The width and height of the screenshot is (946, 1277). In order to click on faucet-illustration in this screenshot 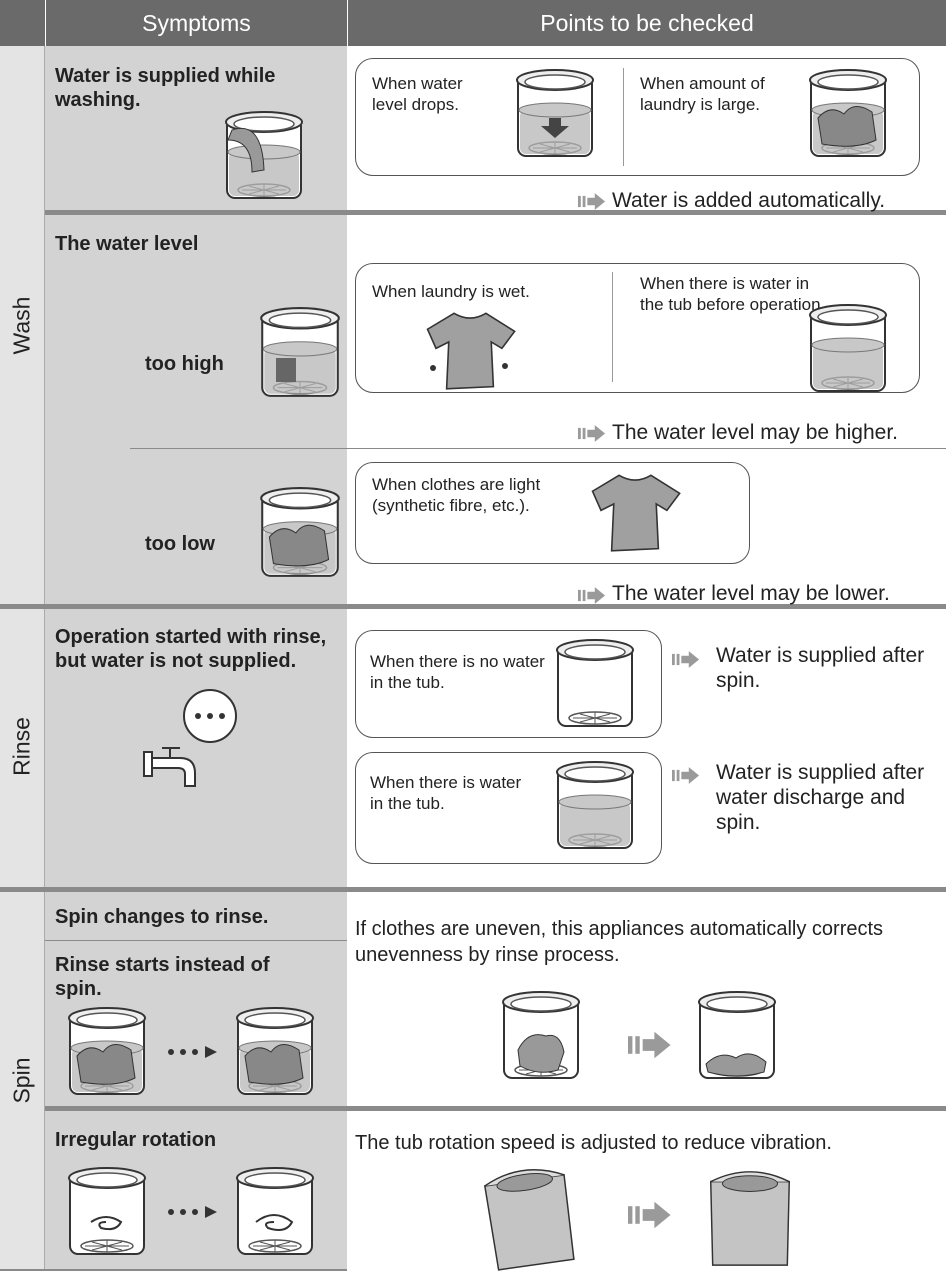, I will do `click(190, 738)`.